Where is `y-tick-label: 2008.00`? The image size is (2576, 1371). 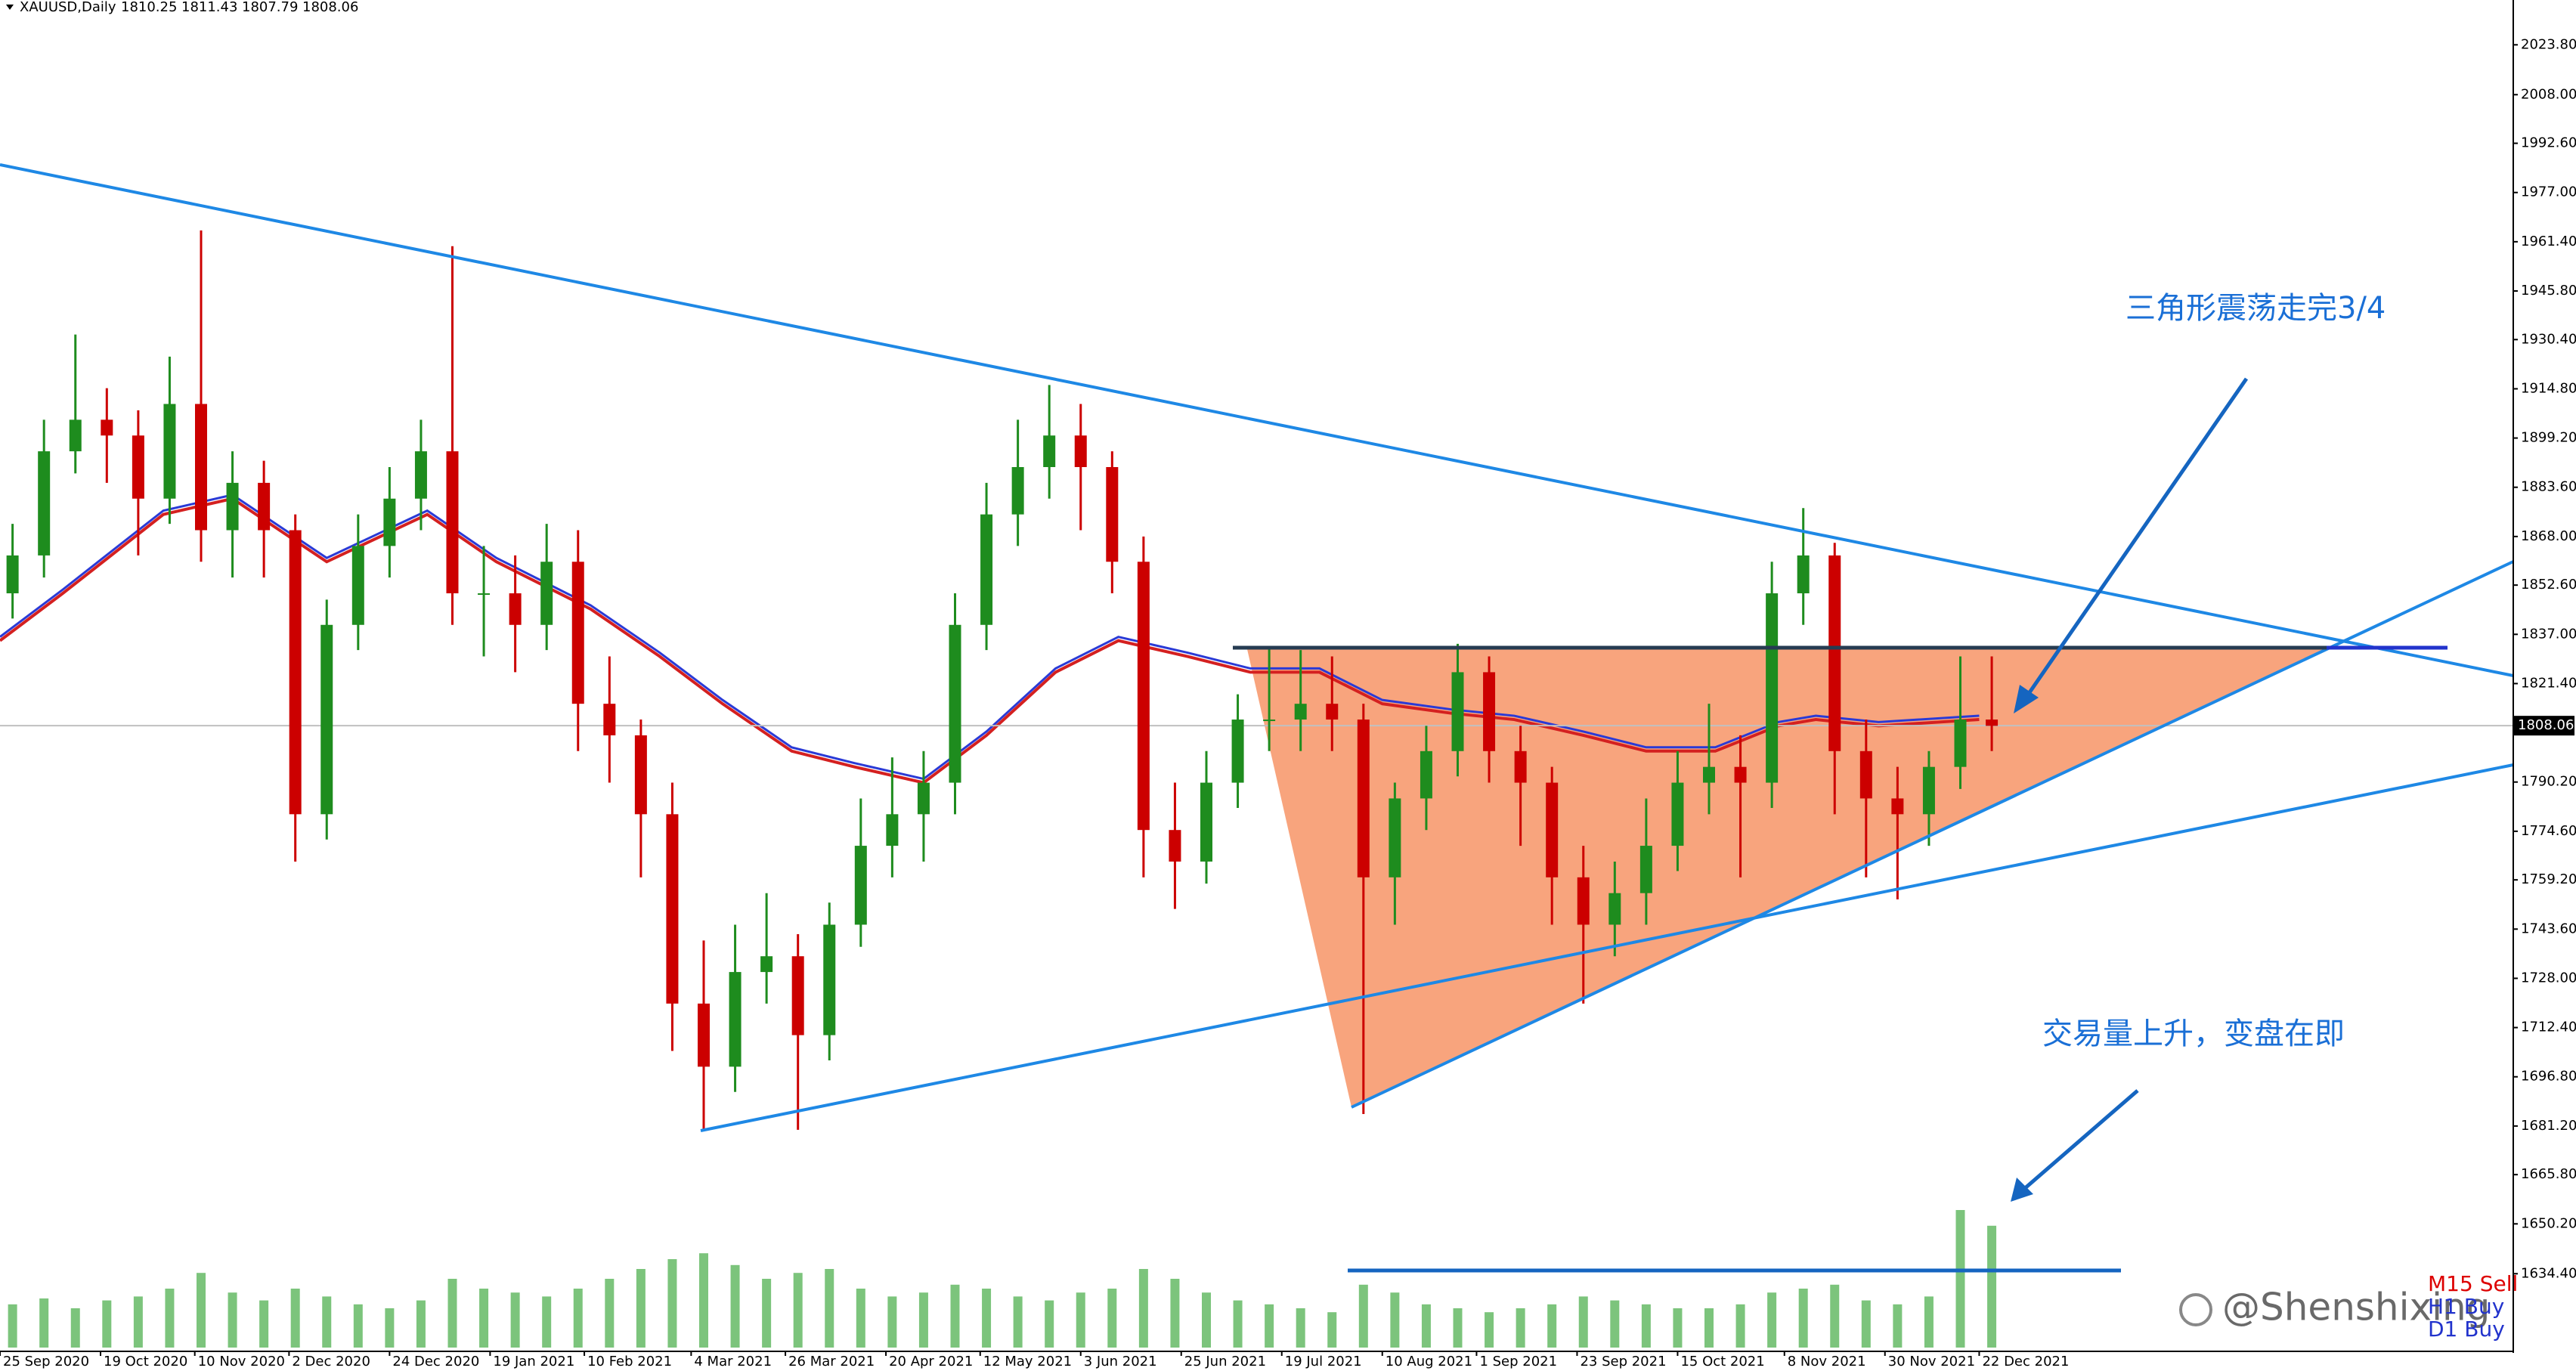
y-tick-label: 2008.00 is located at coordinates (2548, 94).